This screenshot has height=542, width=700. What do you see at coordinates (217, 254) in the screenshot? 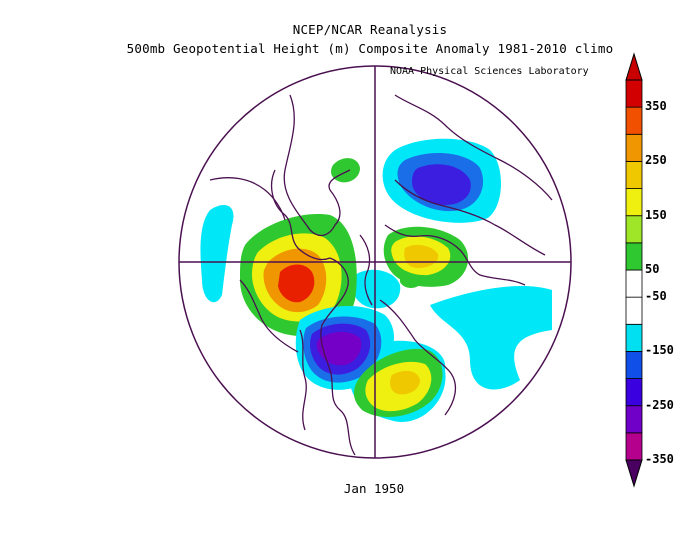
I see `negative-anomaly-cyan-west` at bounding box center [217, 254].